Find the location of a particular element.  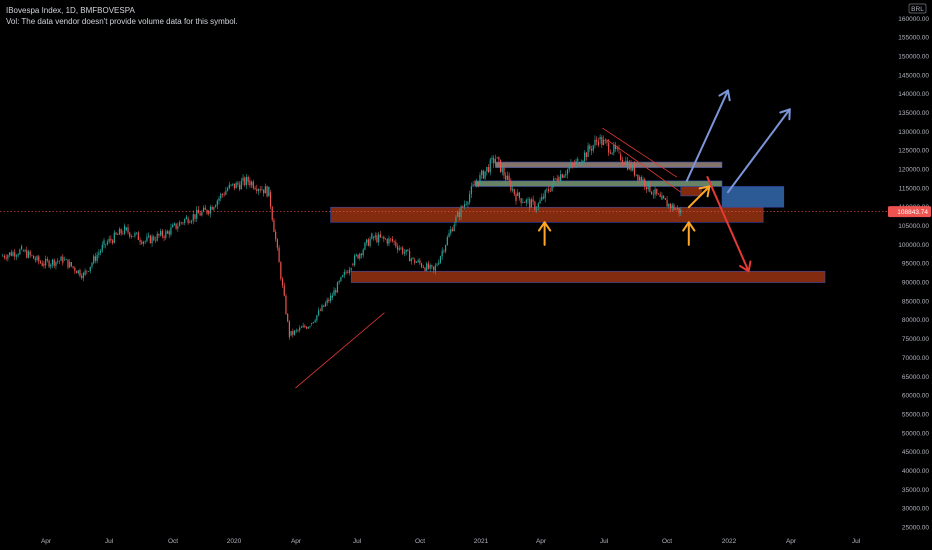

time-tick-label: Apr is located at coordinates (46, 541).